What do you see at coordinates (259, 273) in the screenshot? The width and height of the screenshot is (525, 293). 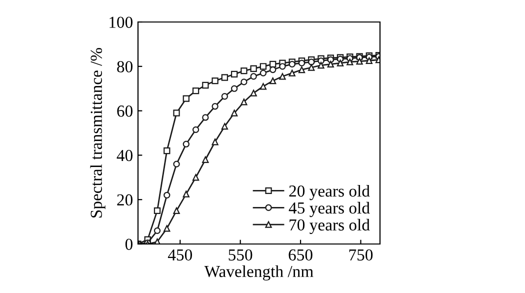 I see `x-axis-title: Wavelength /nm` at bounding box center [259, 273].